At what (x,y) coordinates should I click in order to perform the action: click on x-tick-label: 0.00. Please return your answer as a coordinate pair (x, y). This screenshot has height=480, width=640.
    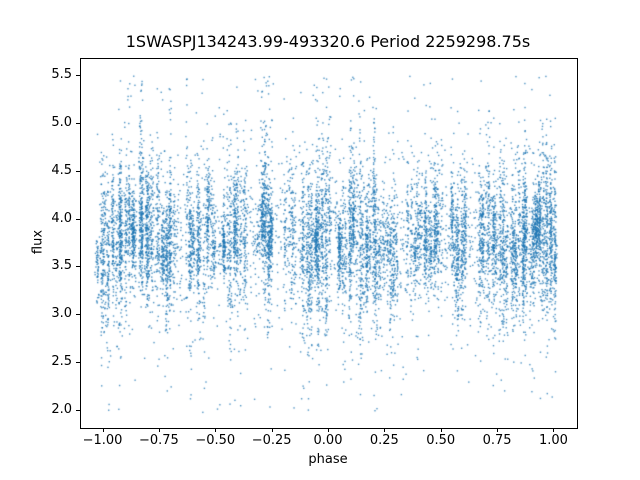
    Looking at the image, I should click on (328, 440).